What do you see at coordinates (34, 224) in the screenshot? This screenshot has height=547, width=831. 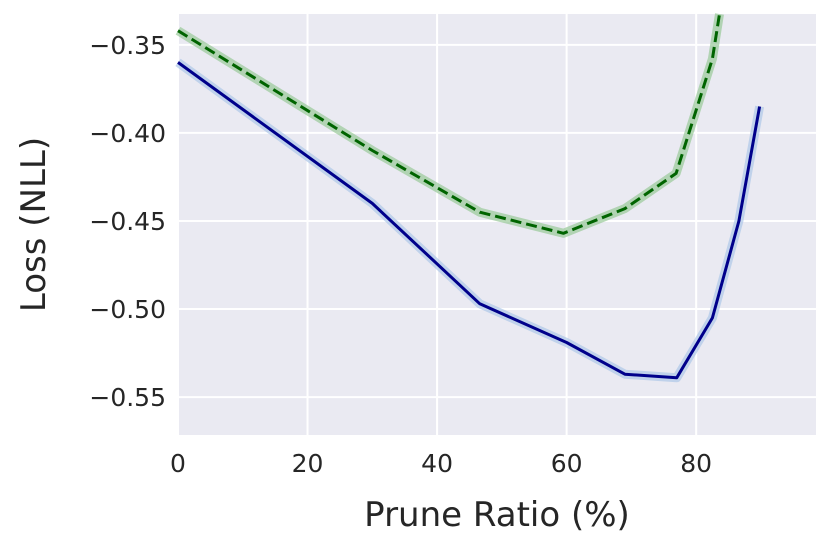 I see `y-axis-label: Loss (NLL)` at bounding box center [34, 224].